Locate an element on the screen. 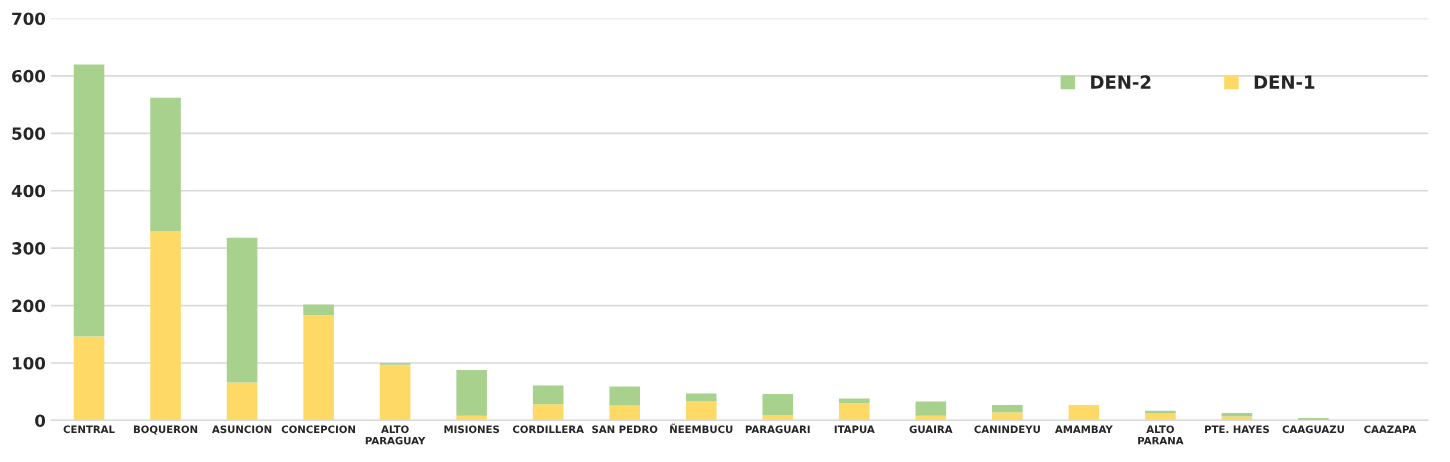 This screenshot has height=462, width=1450. legend-label: DEN-1 is located at coordinates (1284, 82).